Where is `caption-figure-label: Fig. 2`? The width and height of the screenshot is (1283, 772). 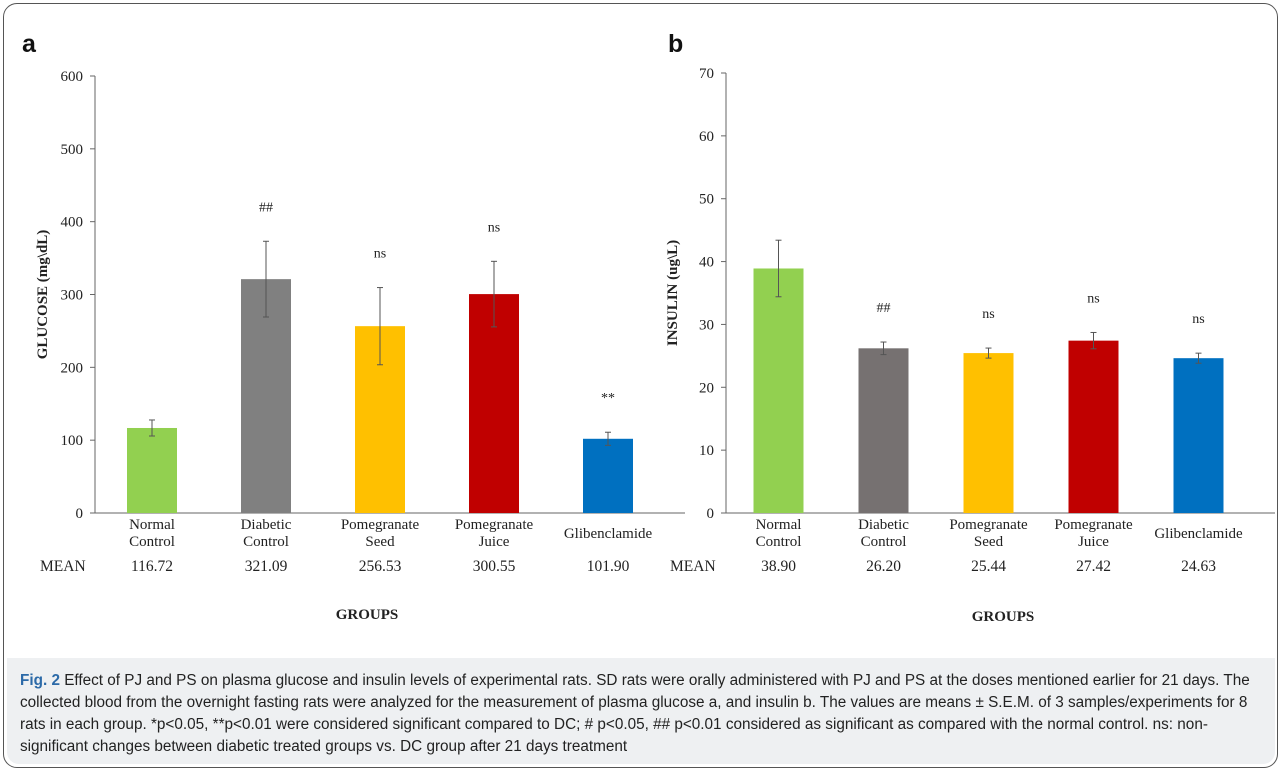 caption-figure-label: Fig. 2 is located at coordinates (40, 680).